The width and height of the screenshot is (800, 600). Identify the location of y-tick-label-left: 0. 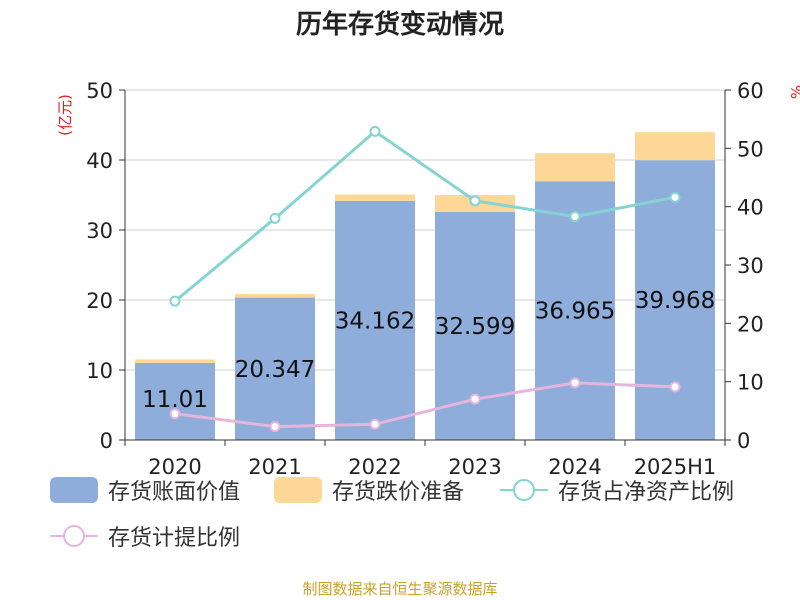
(106, 441).